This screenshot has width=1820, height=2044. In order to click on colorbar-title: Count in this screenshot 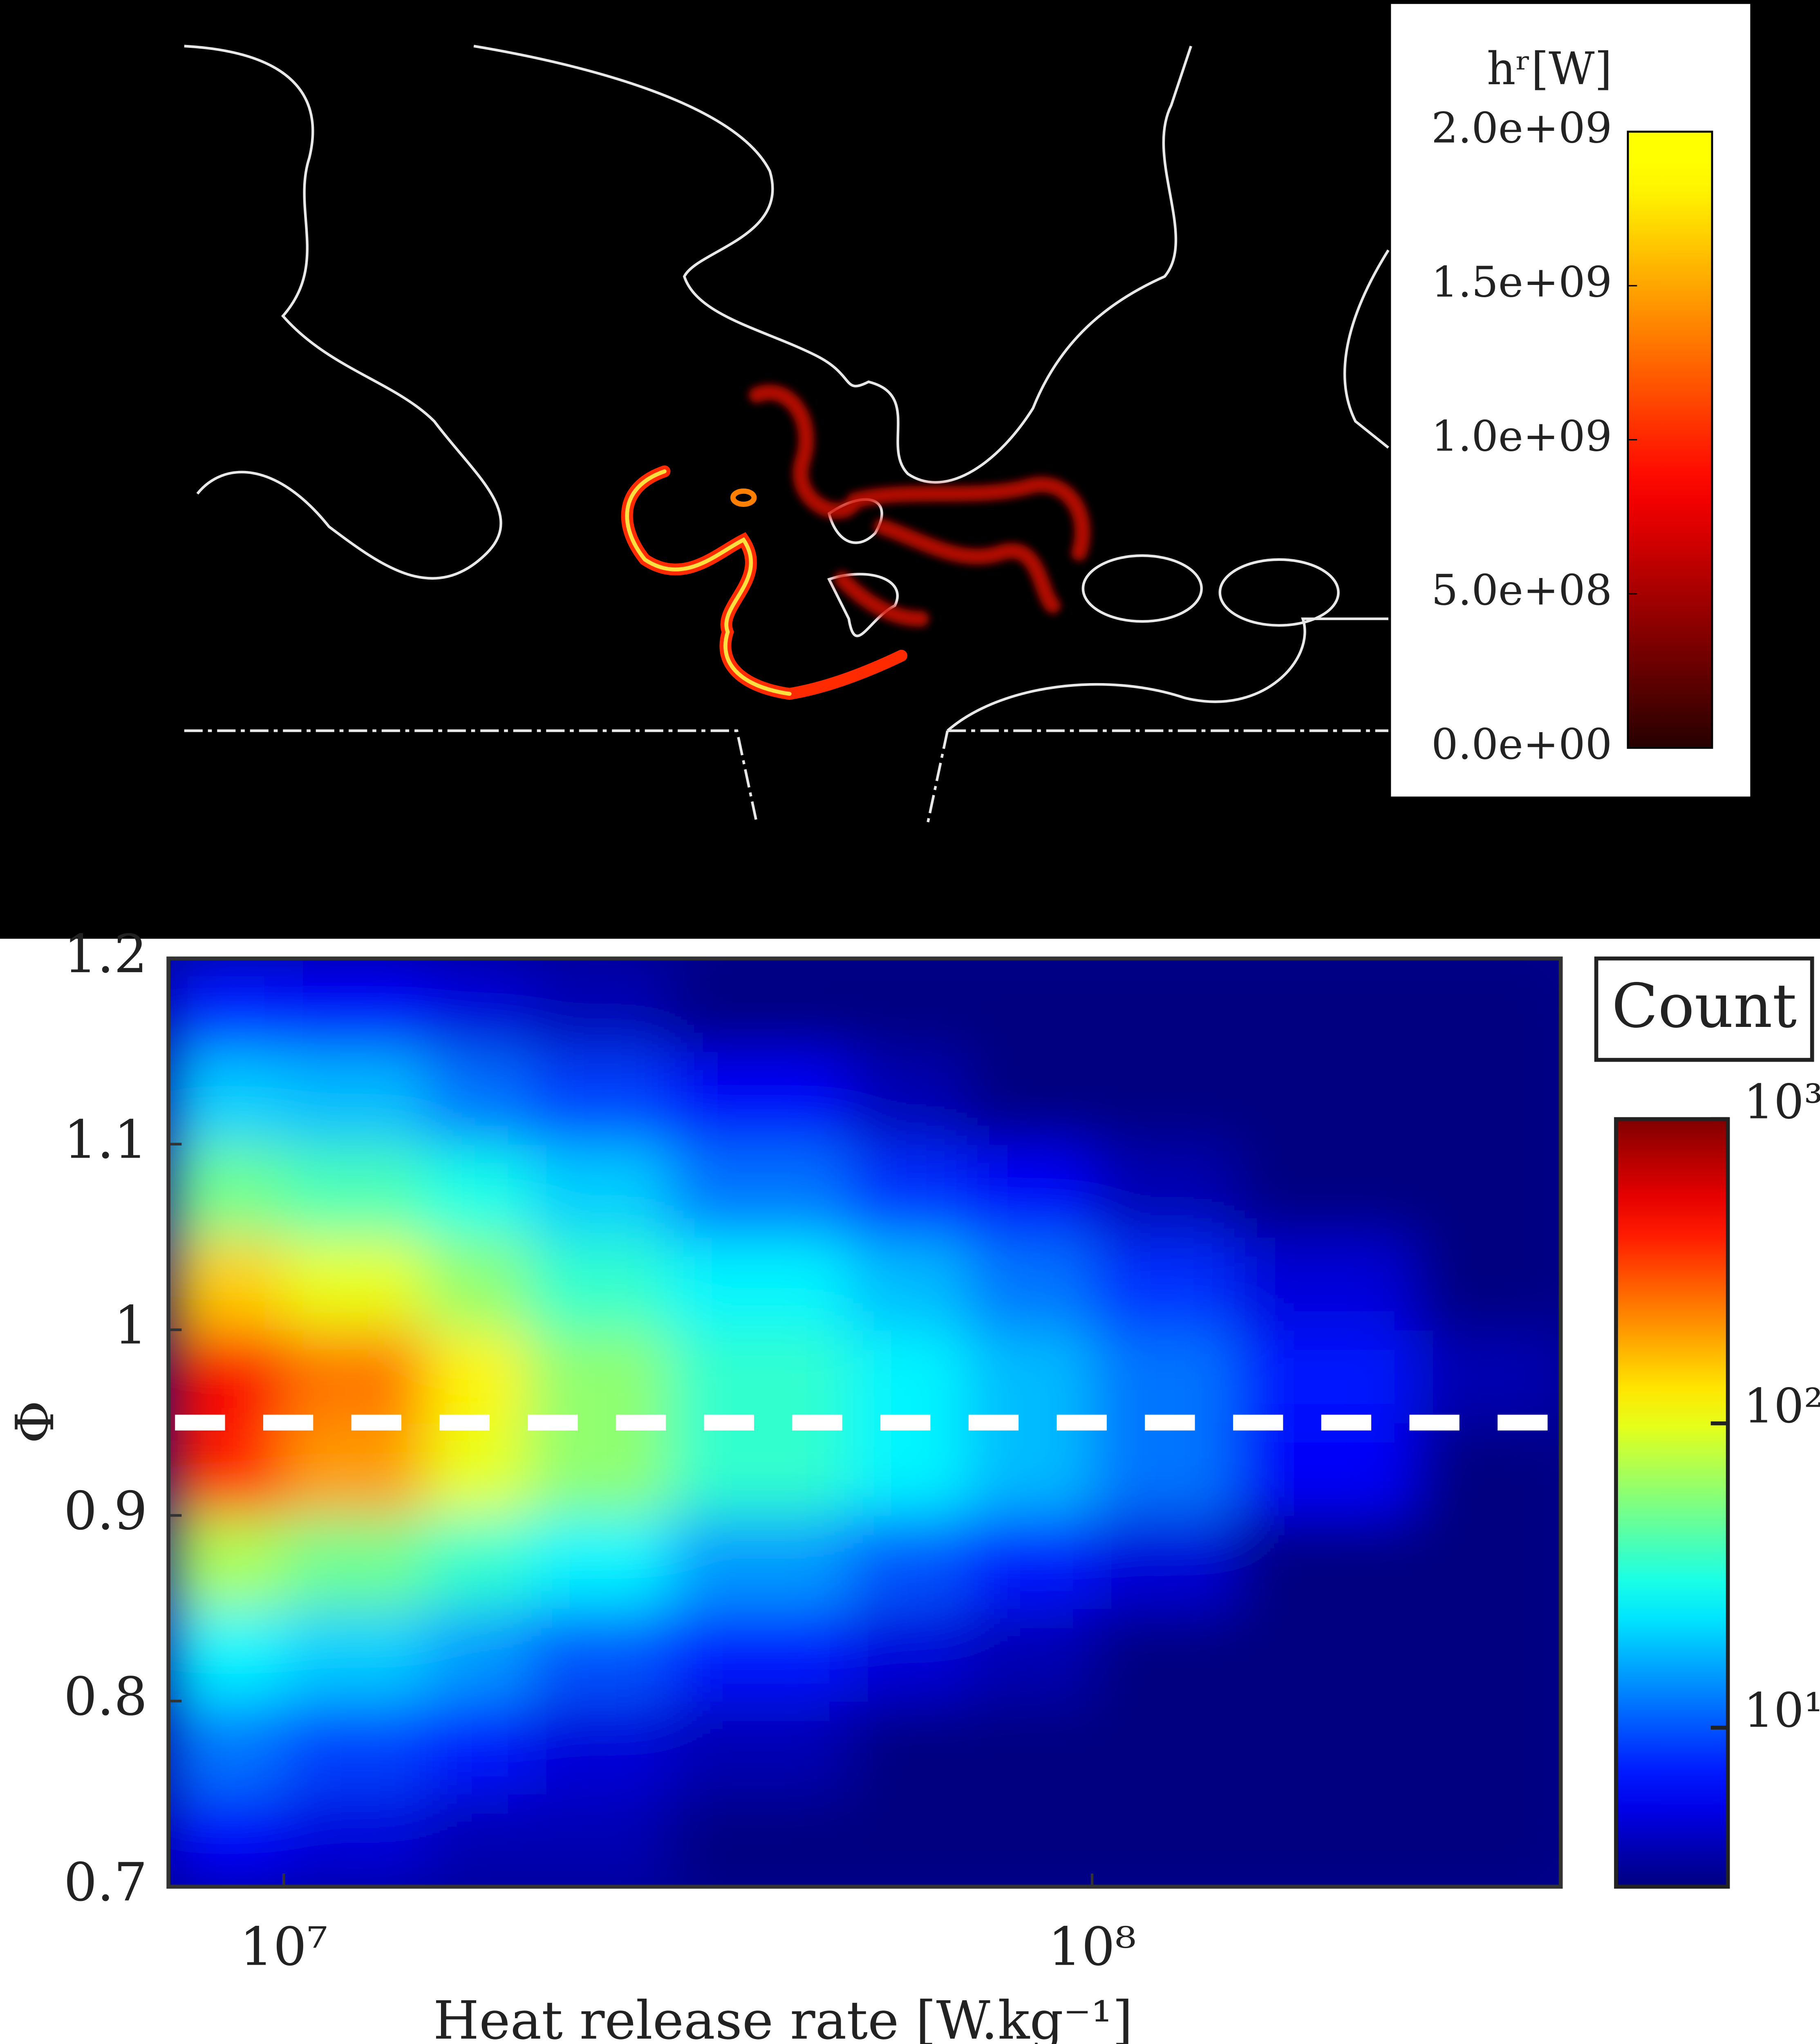, I will do `click(1705, 1006)`.